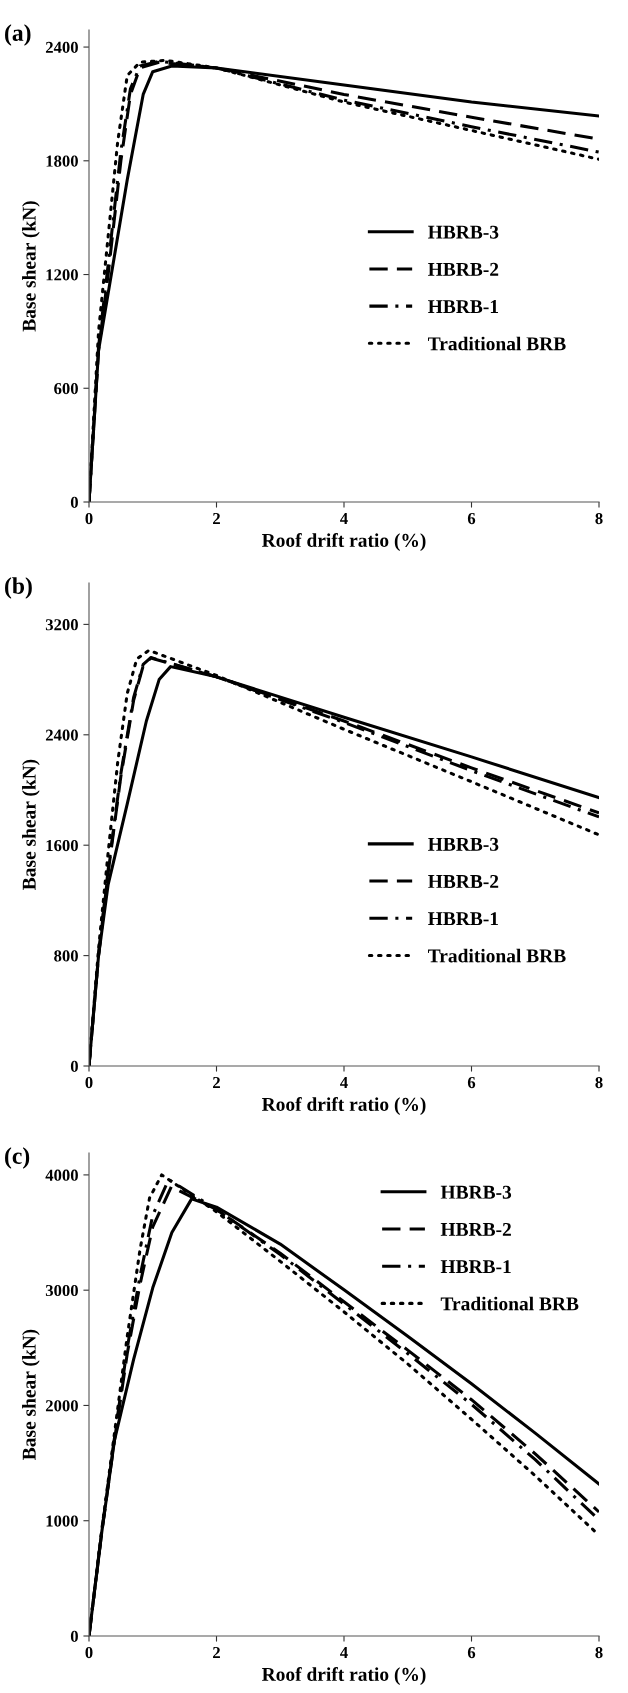 The height and width of the screenshot is (1693, 628). Describe the element at coordinates (62, 1521) in the screenshot. I see `y-tick-label: 1000` at that location.